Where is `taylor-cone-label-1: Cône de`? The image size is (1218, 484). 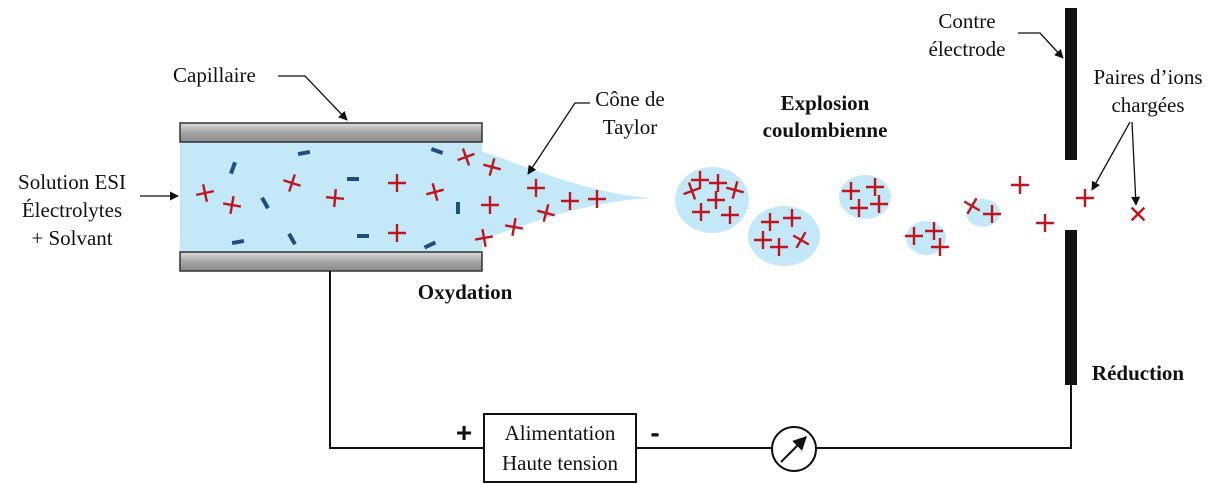
taylor-cone-label-1: Cône de is located at coordinates (629, 99).